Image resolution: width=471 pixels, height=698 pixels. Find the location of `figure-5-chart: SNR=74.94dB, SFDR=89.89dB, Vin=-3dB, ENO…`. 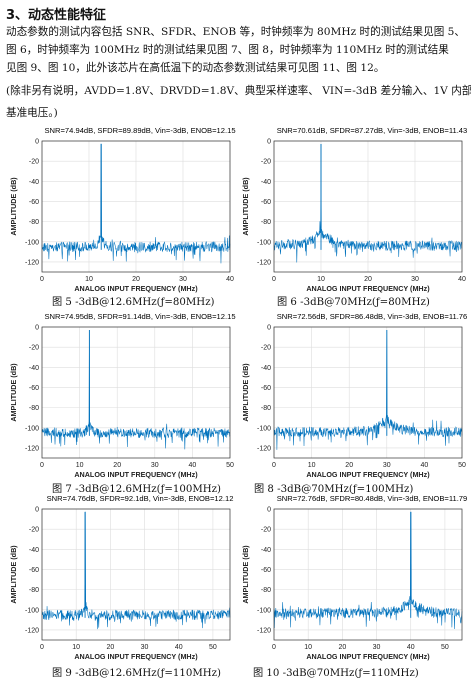

figure-5-chart: SNR=74.94dB, SFDR=89.89dB, Vin=-3dB, ENO… is located at coordinates (120, 216).